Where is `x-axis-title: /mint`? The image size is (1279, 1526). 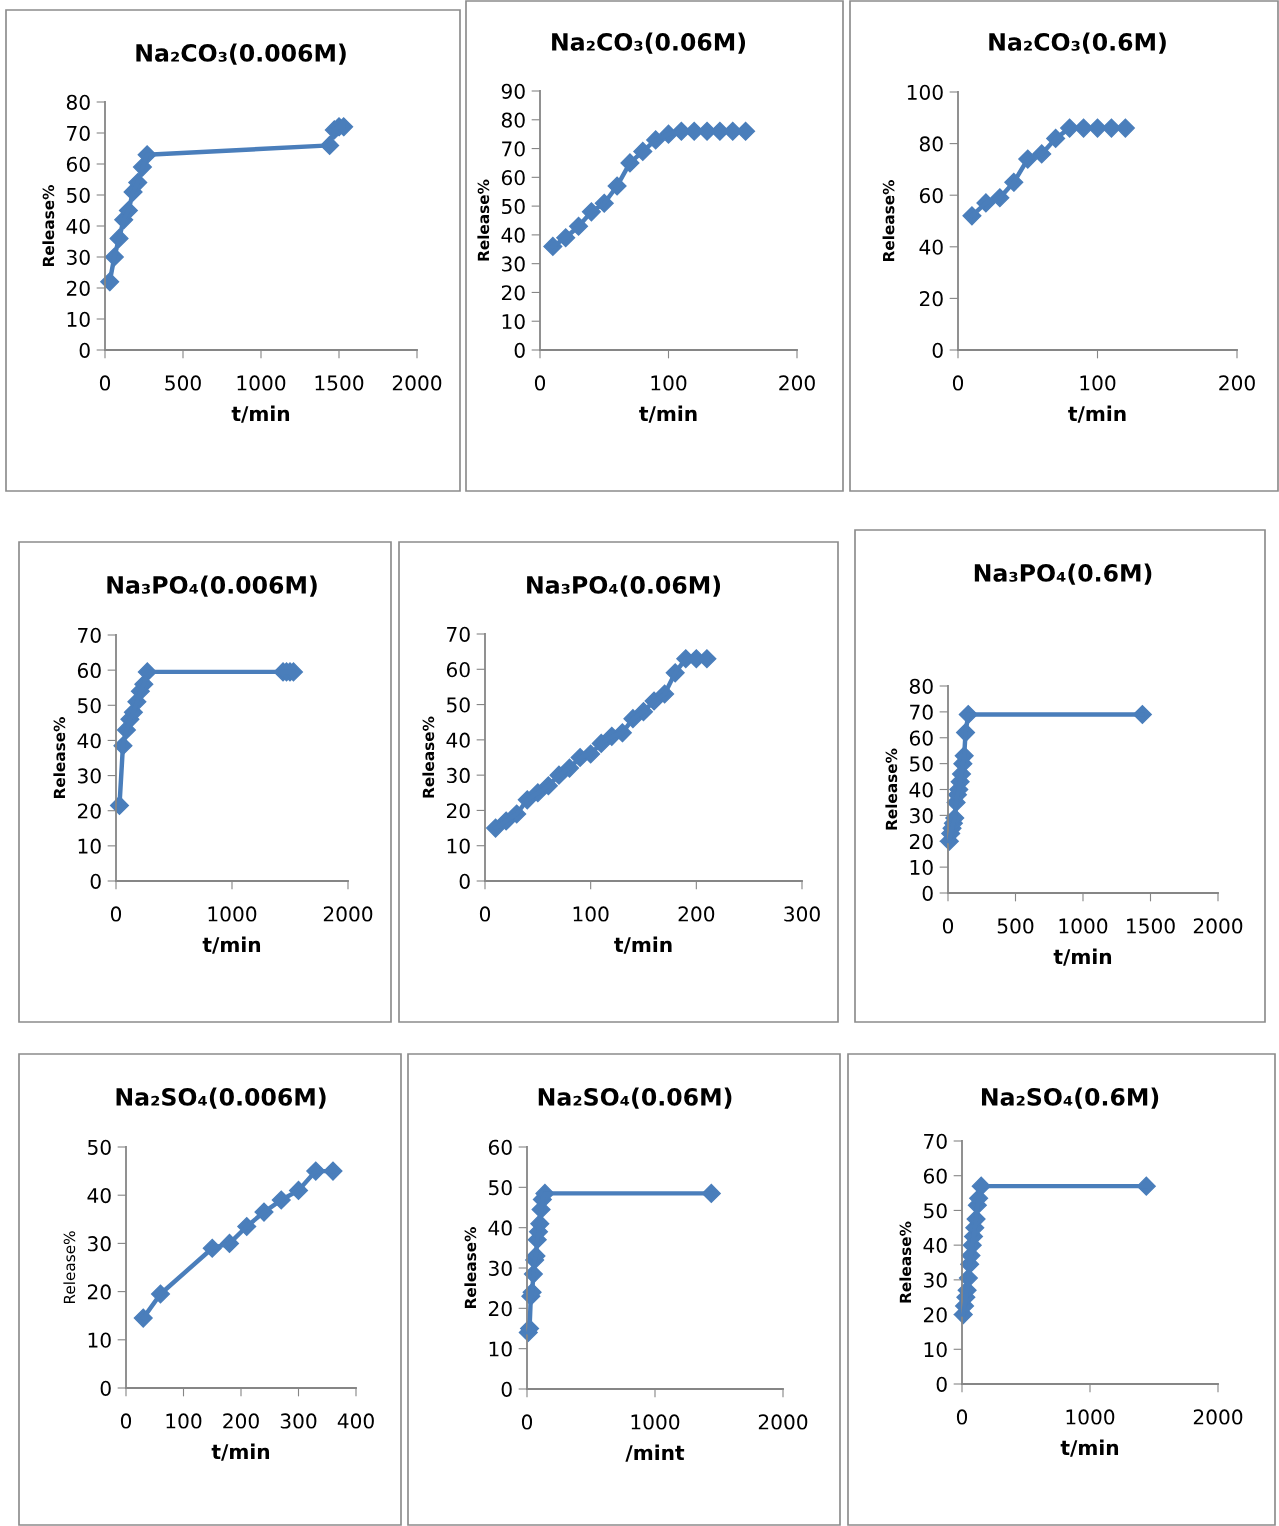
x-axis-title: /mint is located at coordinates (655, 1453).